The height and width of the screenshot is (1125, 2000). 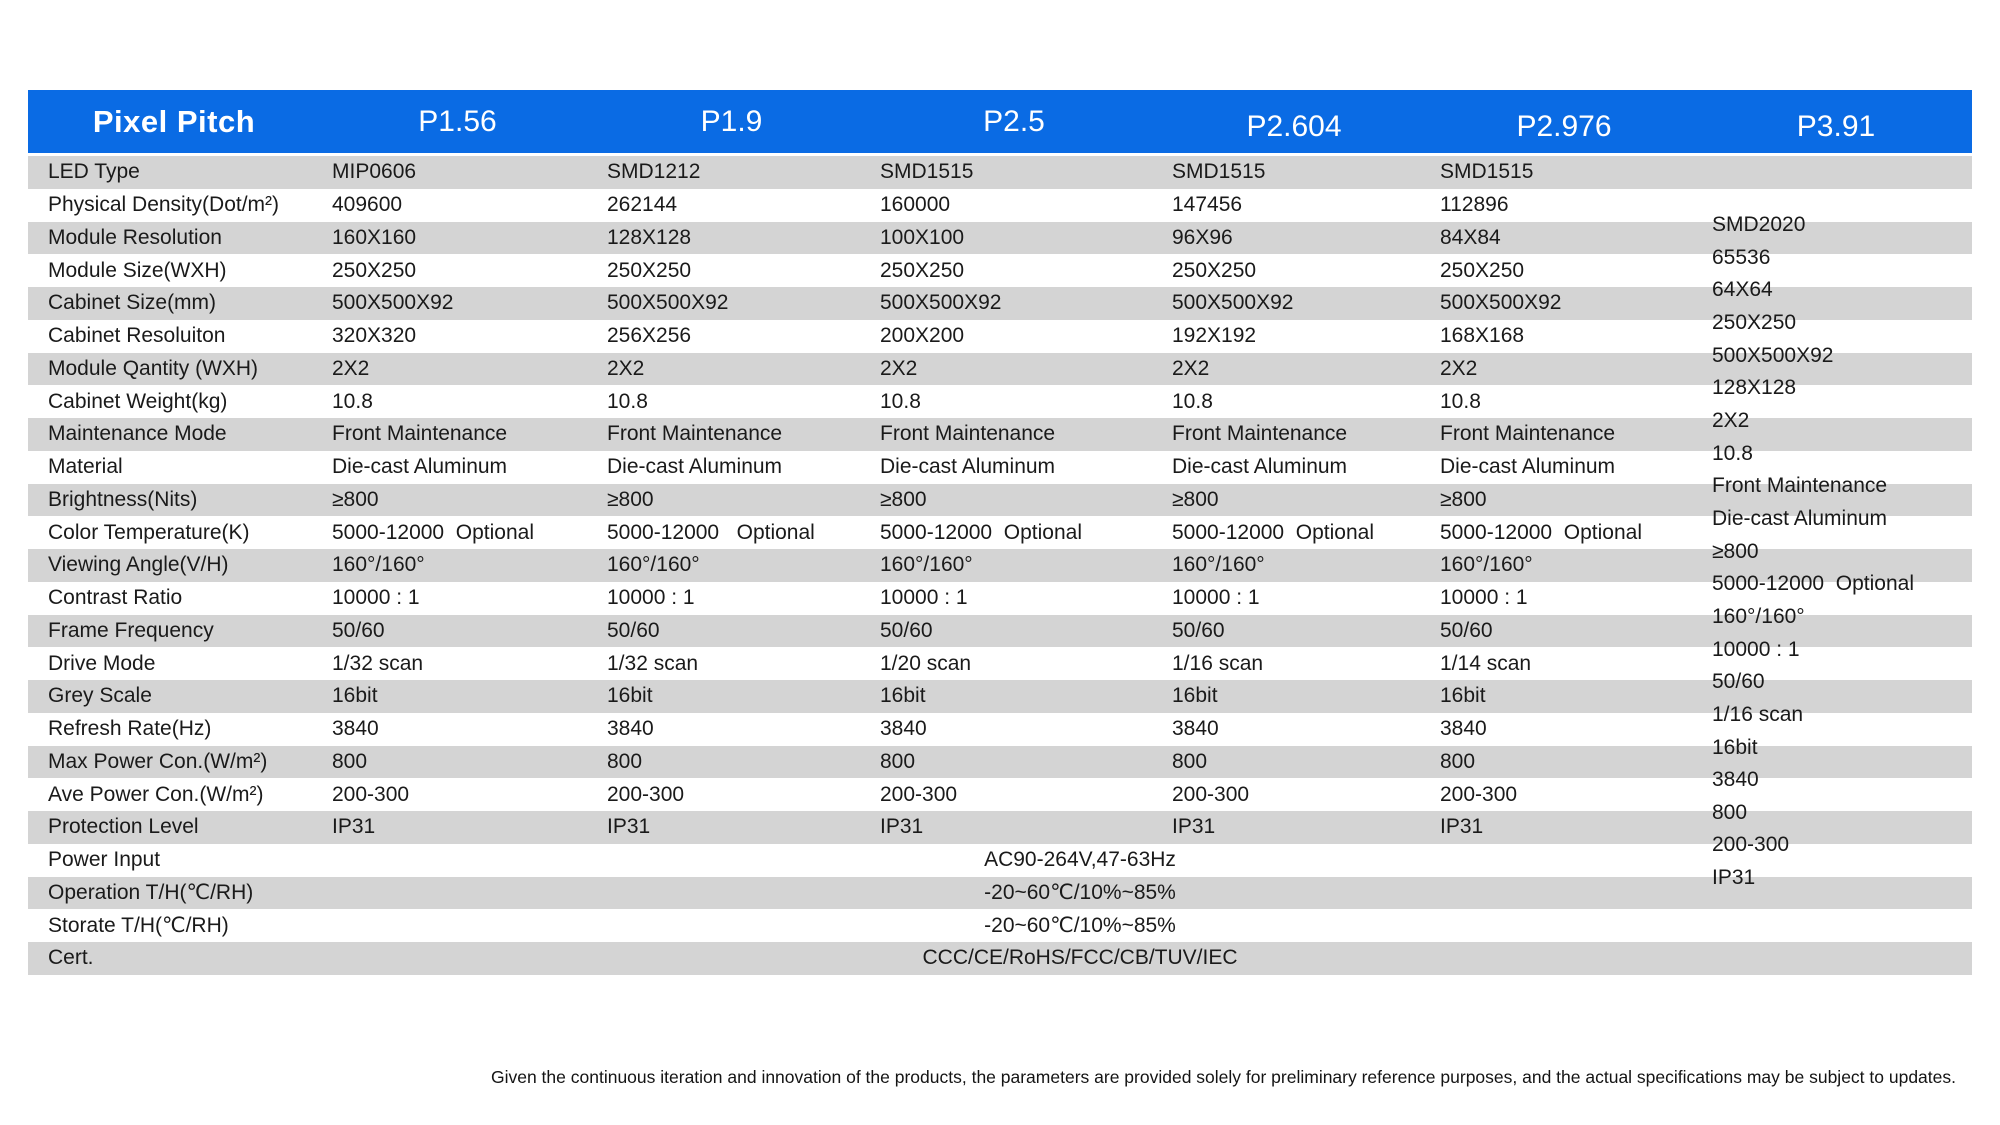 What do you see at coordinates (1218, 663) in the screenshot?
I see `spec-value: 1/16 scan` at bounding box center [1218, 663].